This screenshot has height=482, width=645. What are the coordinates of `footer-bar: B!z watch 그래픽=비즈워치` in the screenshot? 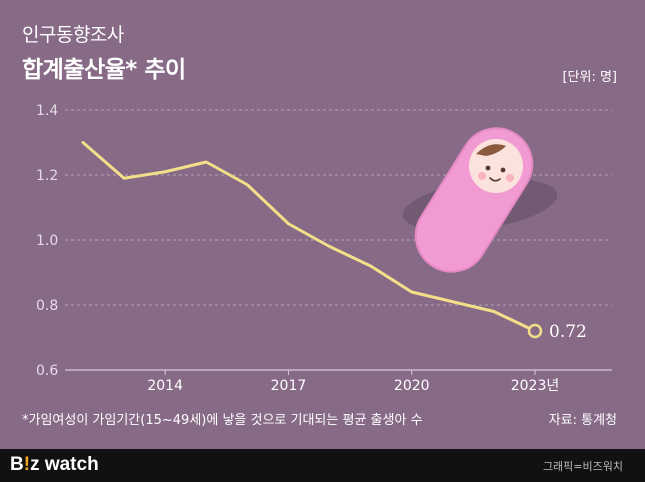 It's located at (322, 465).